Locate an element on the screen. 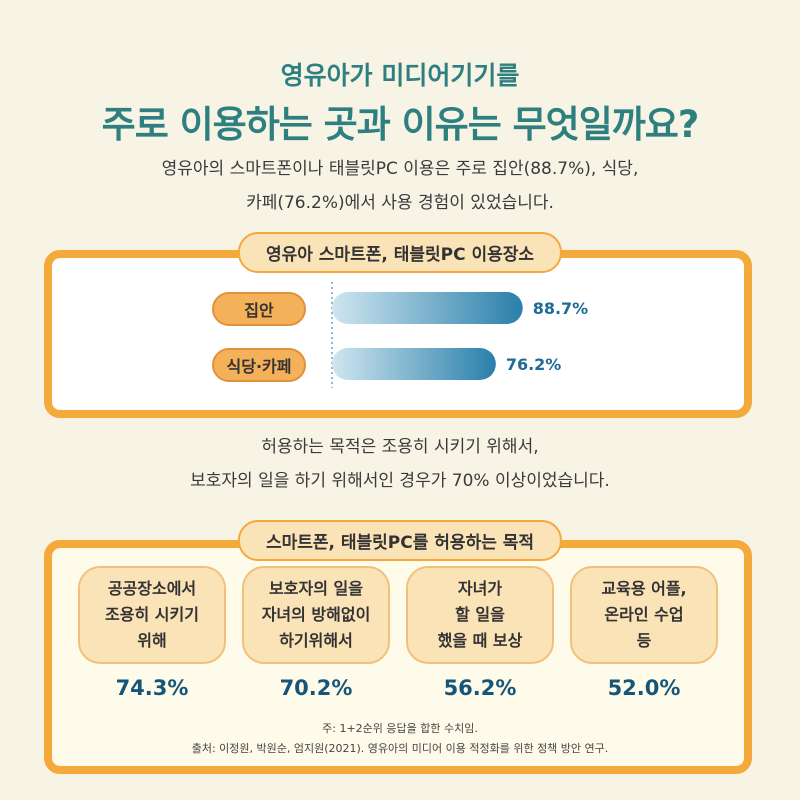  purpose-value-reward: 56.2% is located at coordinates (480, 688).